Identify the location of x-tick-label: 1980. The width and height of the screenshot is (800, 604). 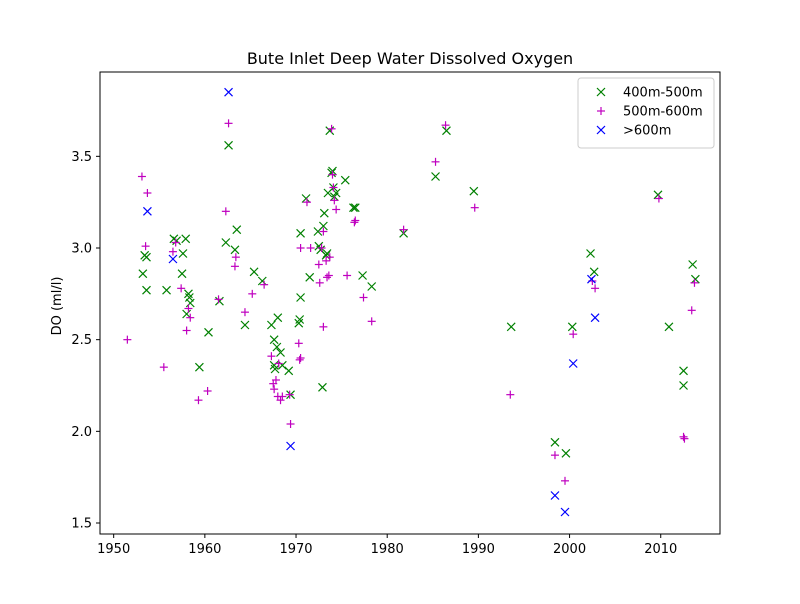
(387, 549).